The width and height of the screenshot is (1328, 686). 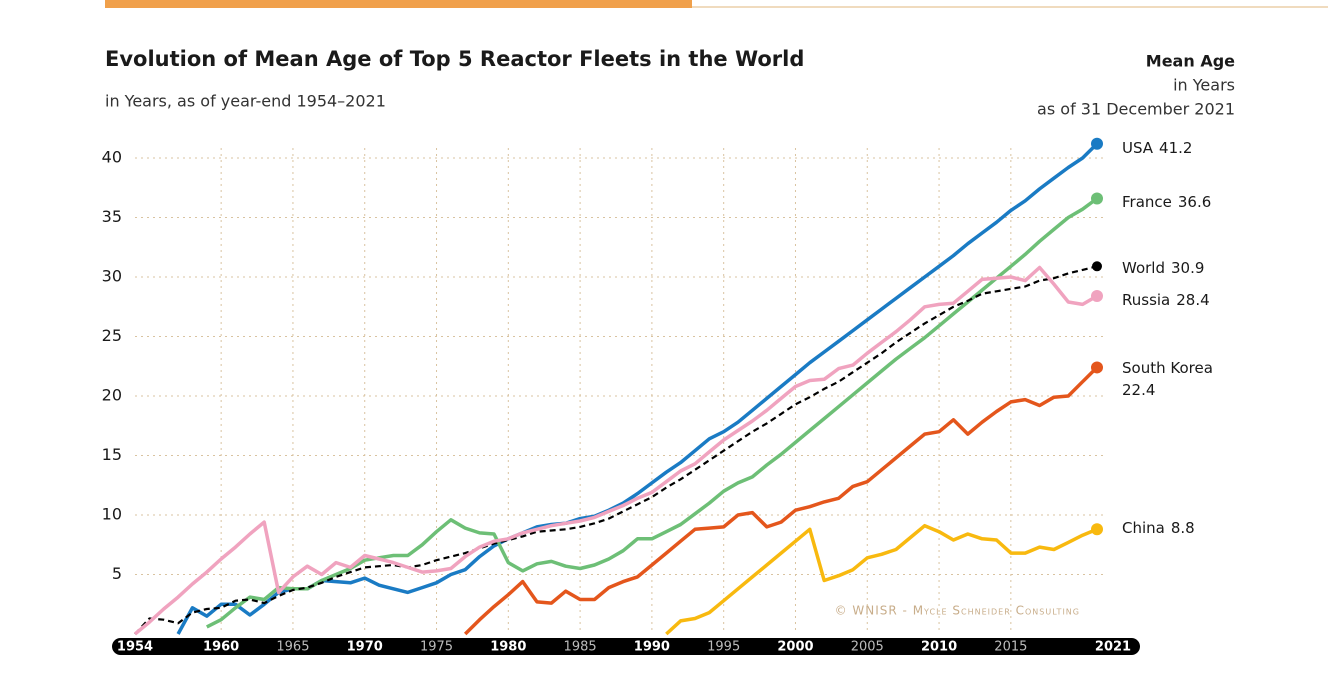 I want to click on side-subtitle: as of 31 December 2021, so click(x=1136, y=109).